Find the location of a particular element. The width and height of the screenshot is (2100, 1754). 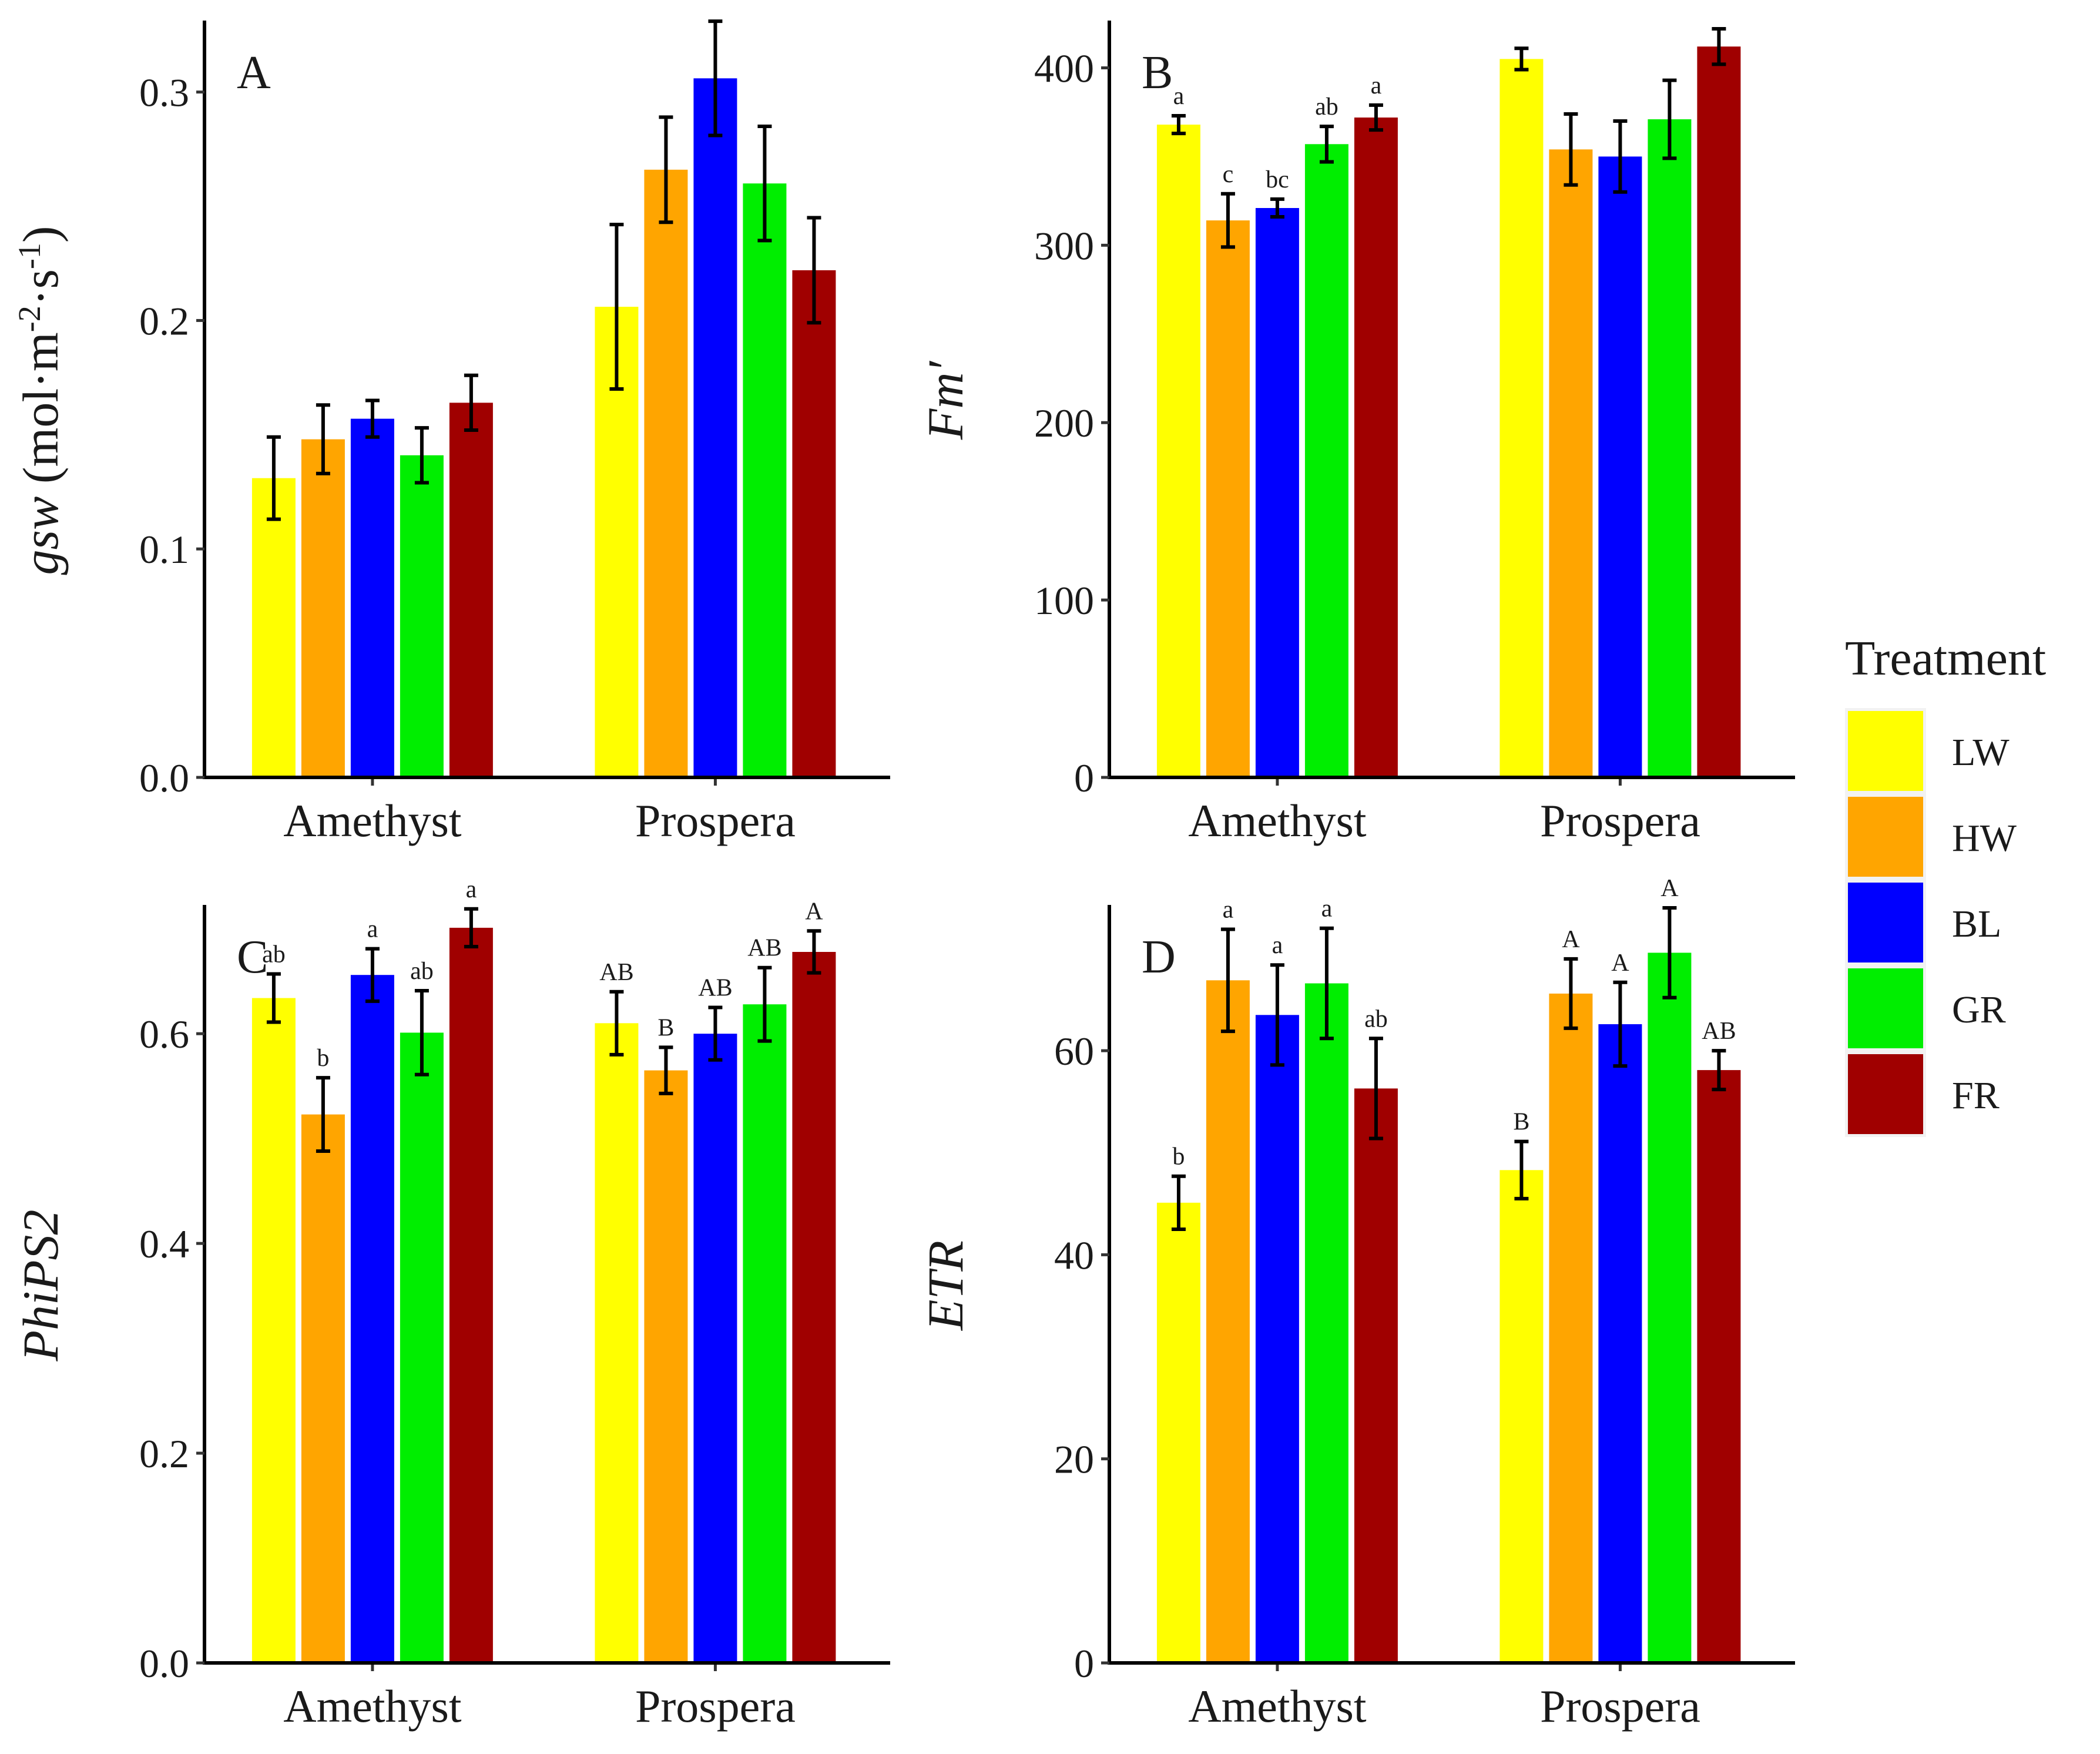

y-tick-label: 0.2 is located at coordinates (164, 321).